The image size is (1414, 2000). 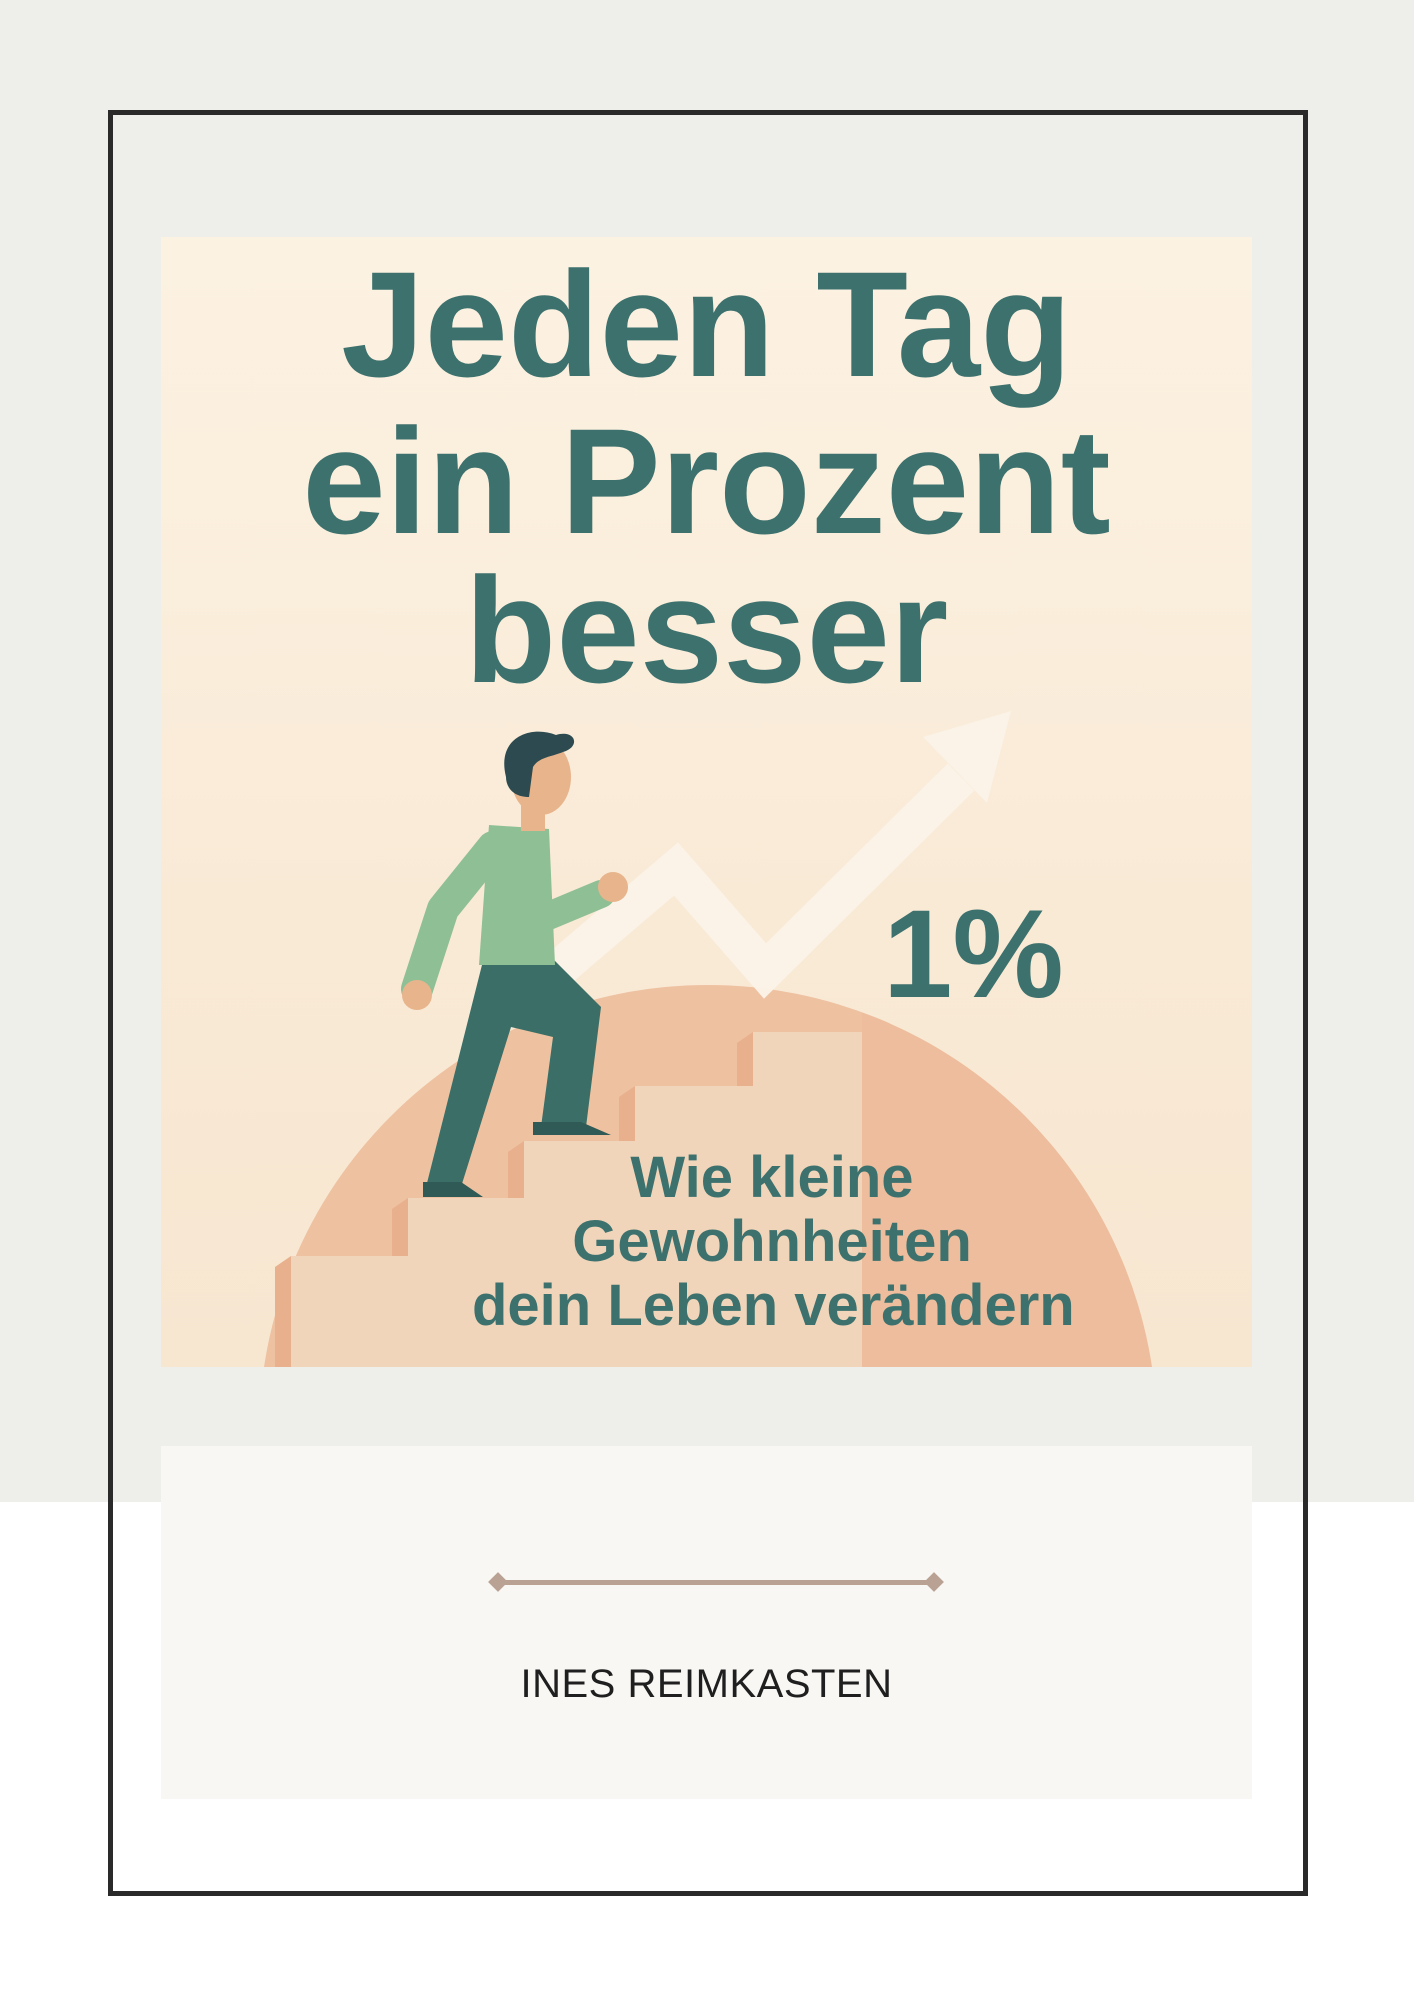 I want to click on subtitle-line-2: Gewohnheiten, so click(x=772, y=1241).